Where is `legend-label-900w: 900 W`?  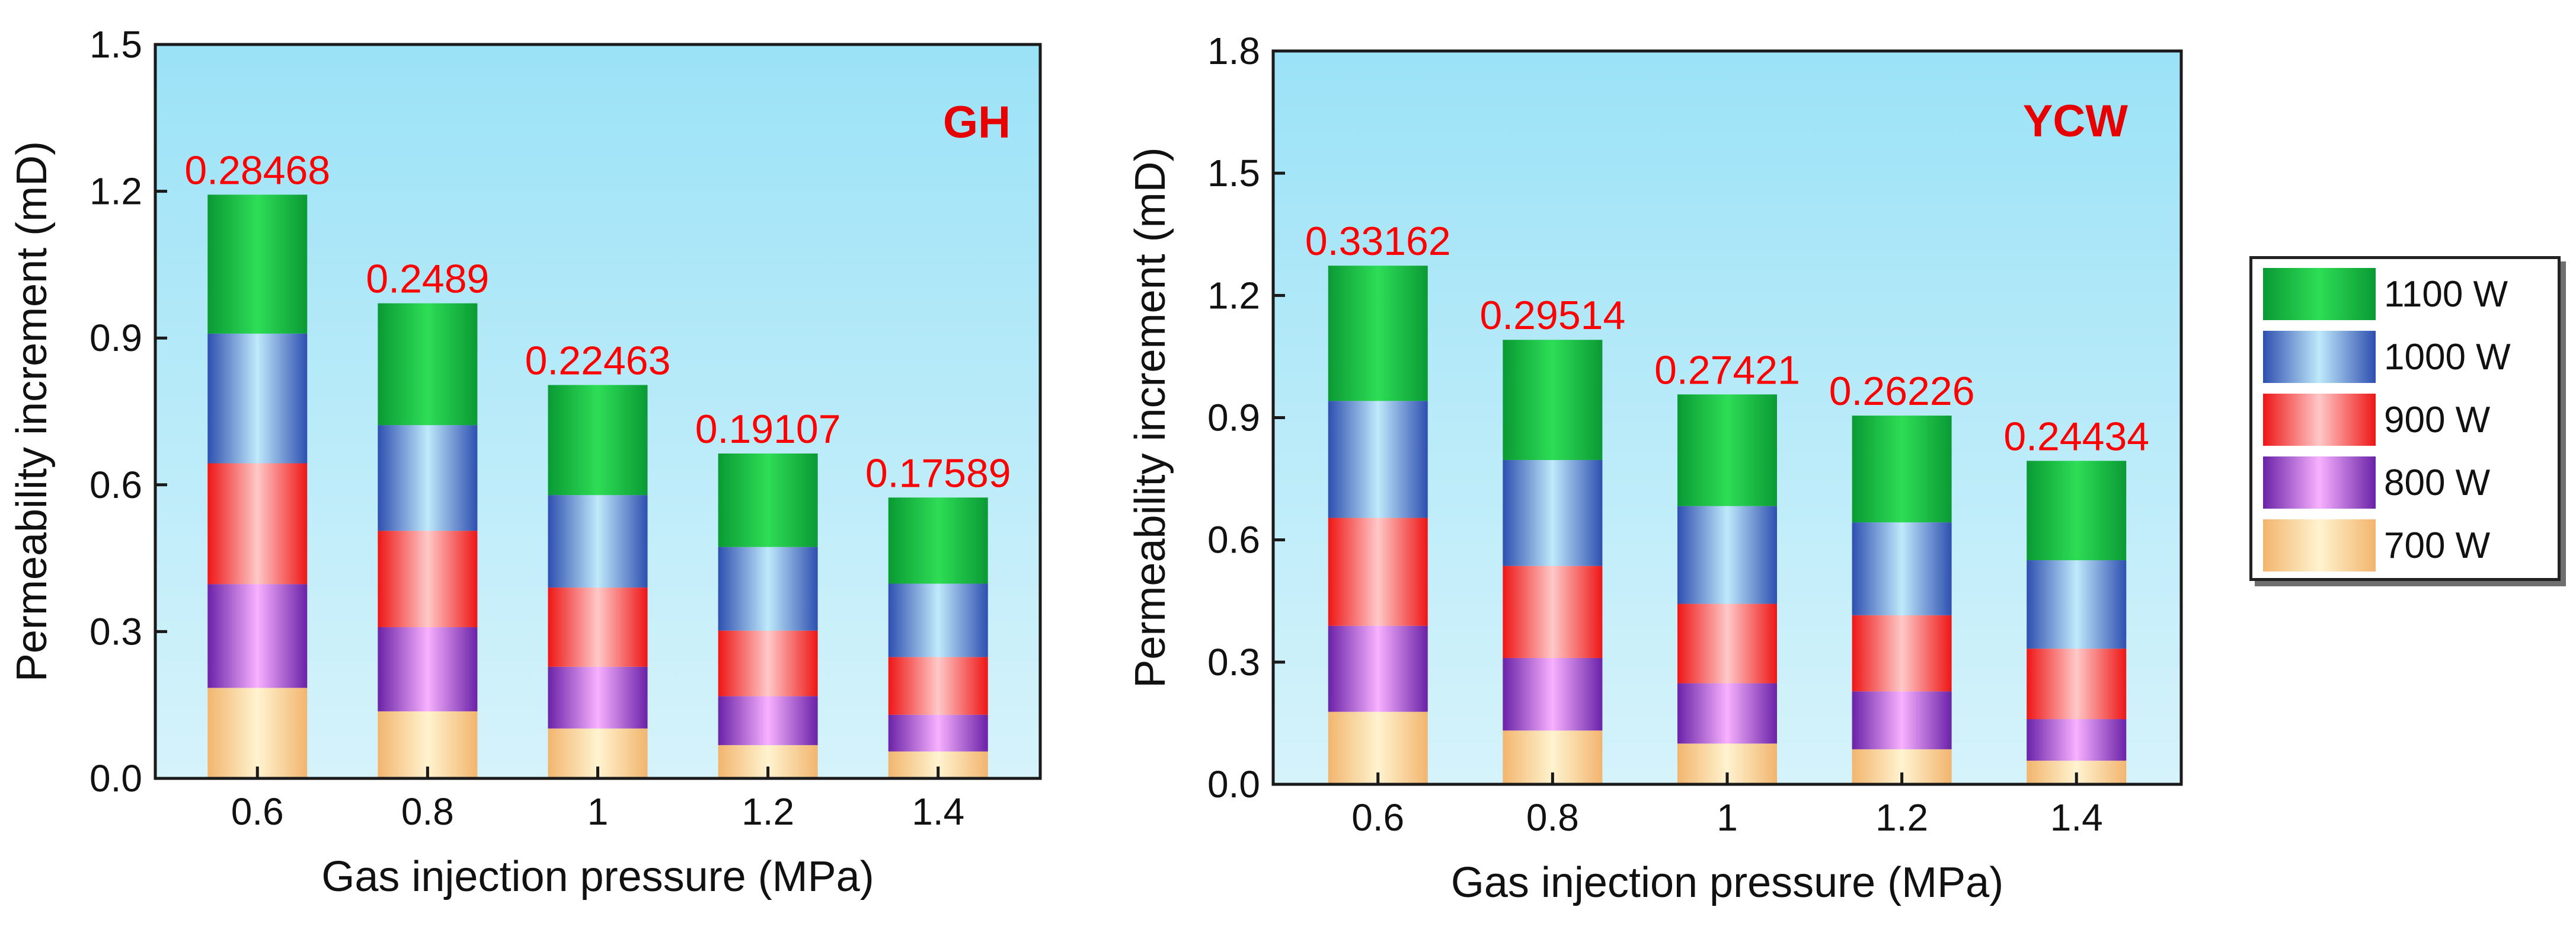
legend-label-900w: 900 W is located at coordinates (2437, 420).